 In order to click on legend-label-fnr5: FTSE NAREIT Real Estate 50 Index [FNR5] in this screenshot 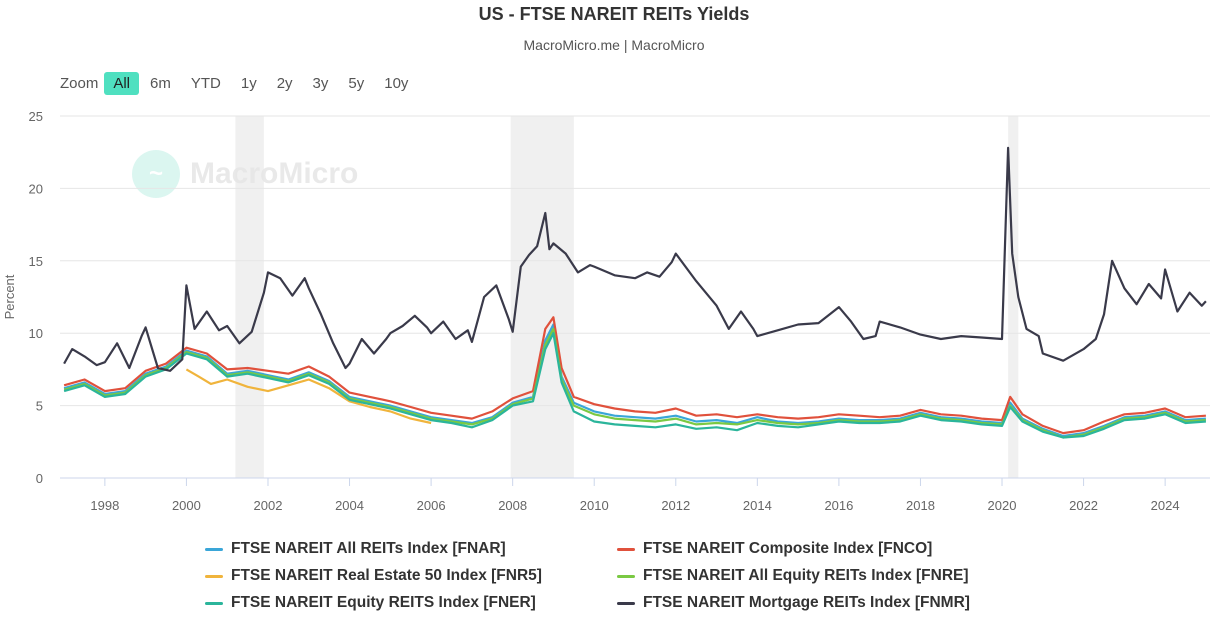, I will do `click(386, 575)`.